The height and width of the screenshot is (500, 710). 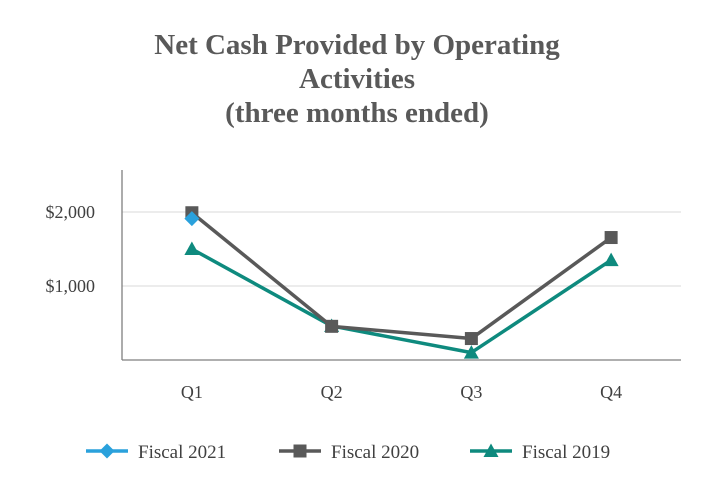 I want to click on y-axis-tick-labels: $1,000 $2,000, so click(x=71, y=249).